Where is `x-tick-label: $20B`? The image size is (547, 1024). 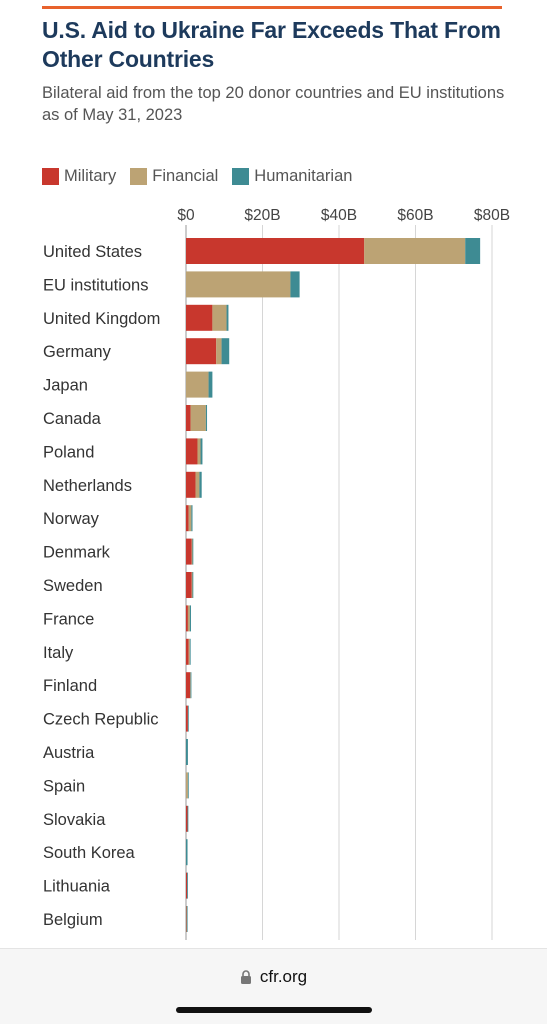
x-tick-label: $20B is located at coordinates (262, 215).